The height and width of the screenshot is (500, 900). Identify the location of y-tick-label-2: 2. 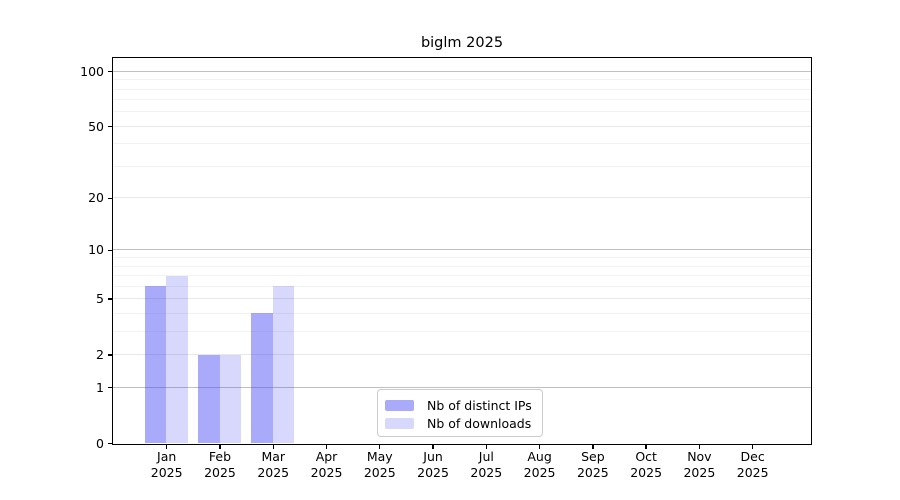
(100, 355).